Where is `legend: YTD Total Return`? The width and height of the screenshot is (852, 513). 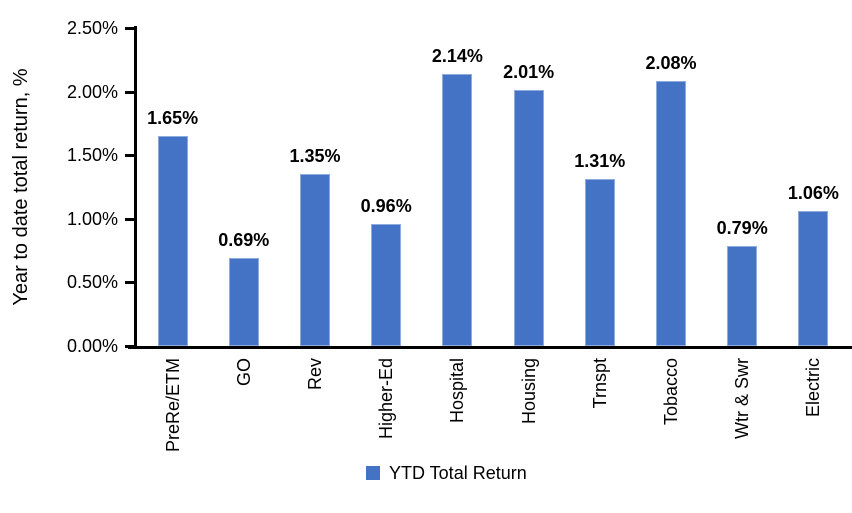 legend: YTD Total Return is located at coordinates (446, 473).